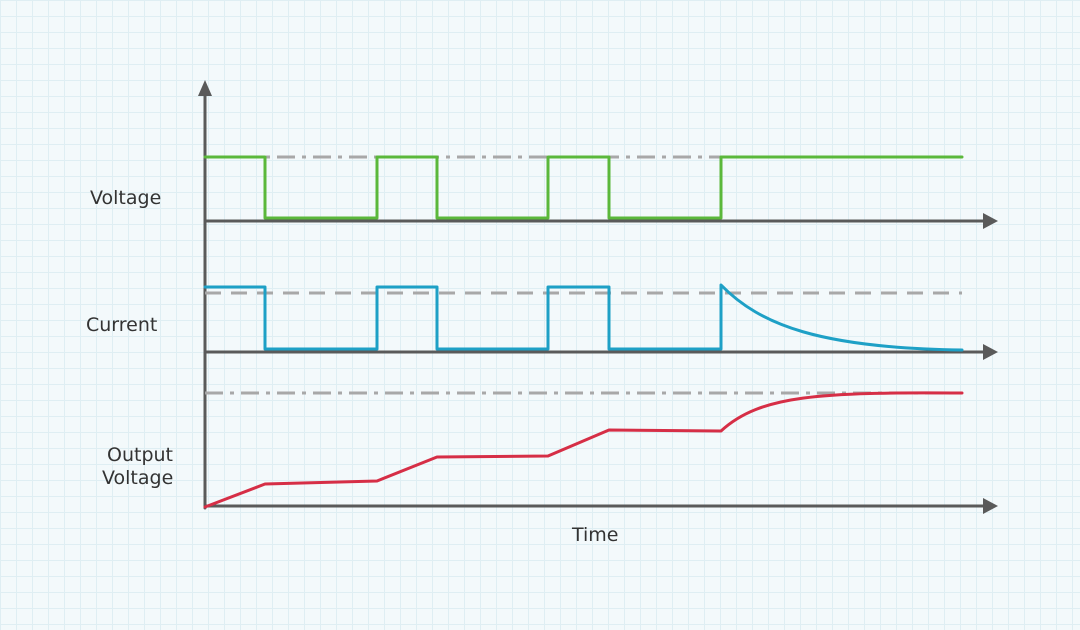 The image size is (1080, 630). Describe the element at coordinates (125, 198) in the screenshot. I see `voltage-label: Voltage` at that location.